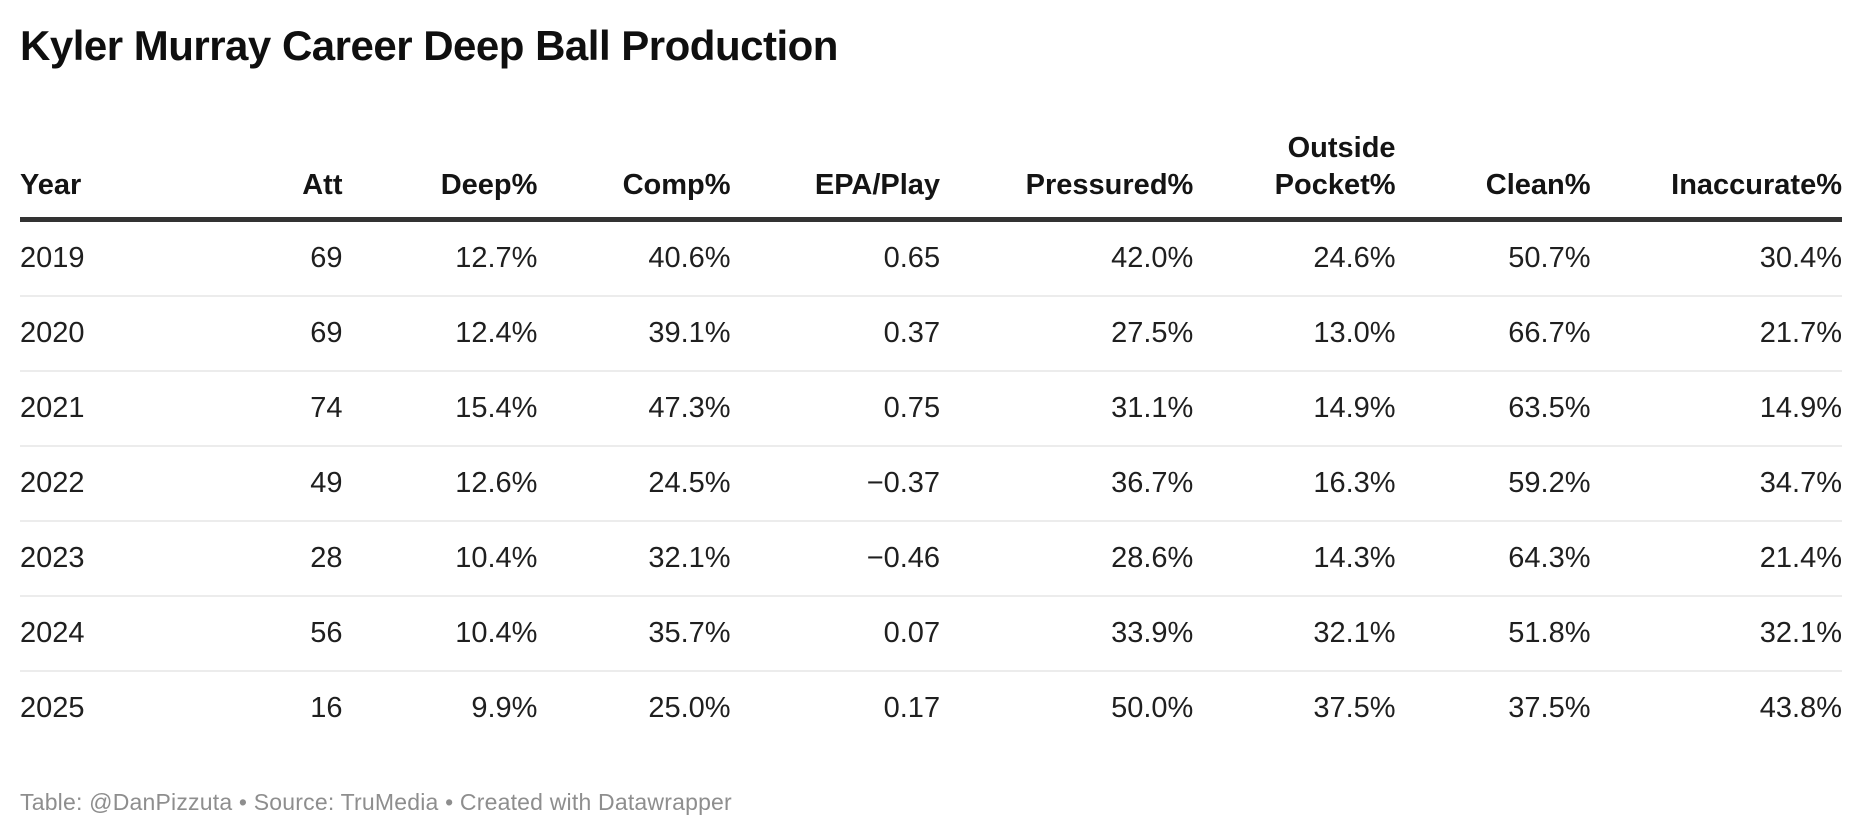 Image resolution: width=1862 pixels, height=820 pixels. I want to click on table-row: 2024 56 10.4% 35.7% 0.07 33.9% 32.1% 51.8% 32.1%, so click(931, 633).